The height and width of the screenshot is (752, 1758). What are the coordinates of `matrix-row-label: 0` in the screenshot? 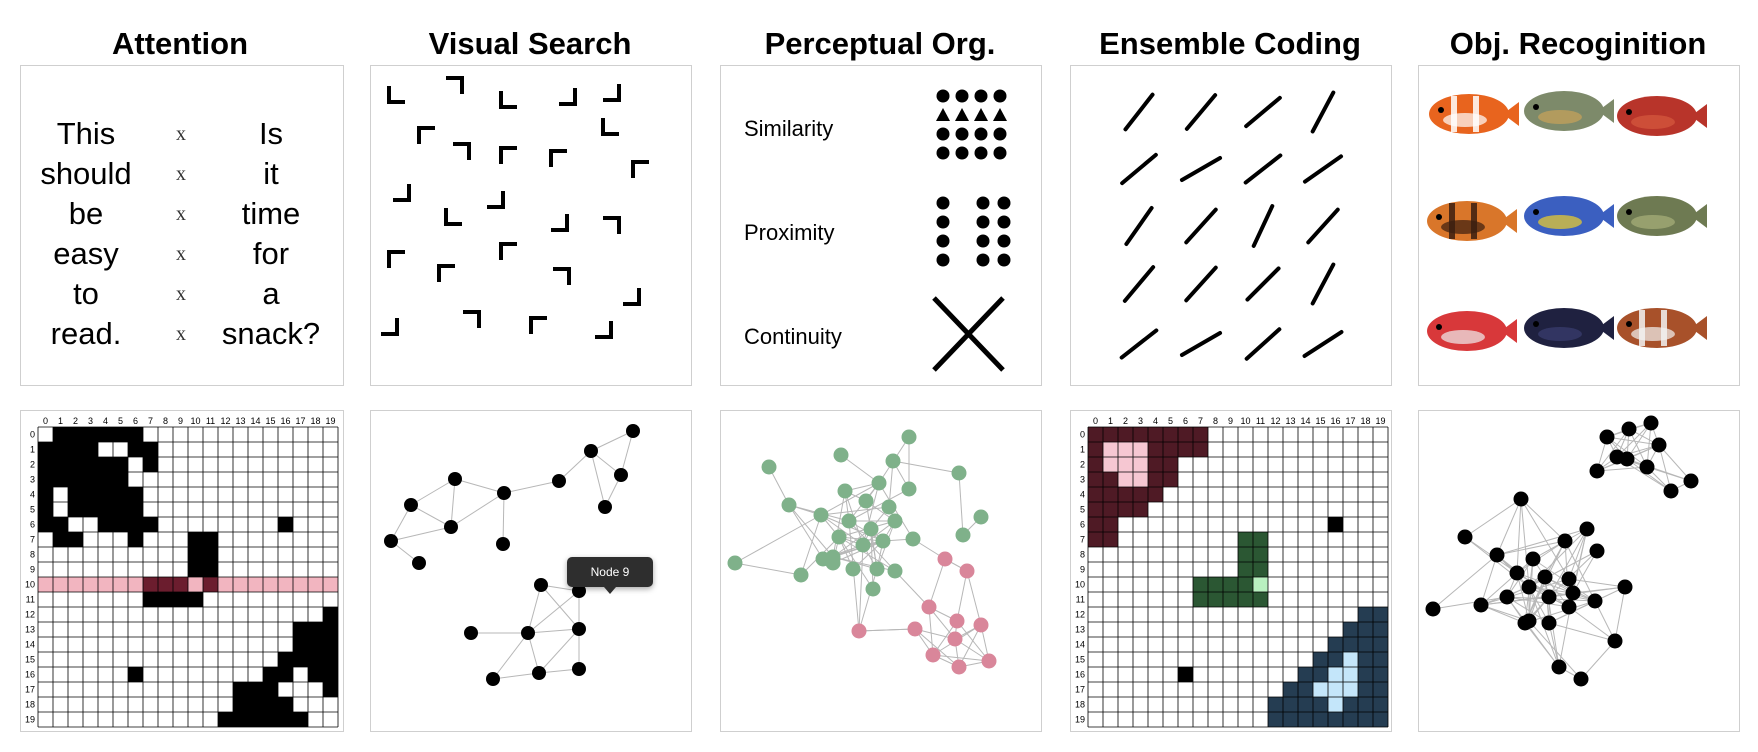 It's located at (32, 435).